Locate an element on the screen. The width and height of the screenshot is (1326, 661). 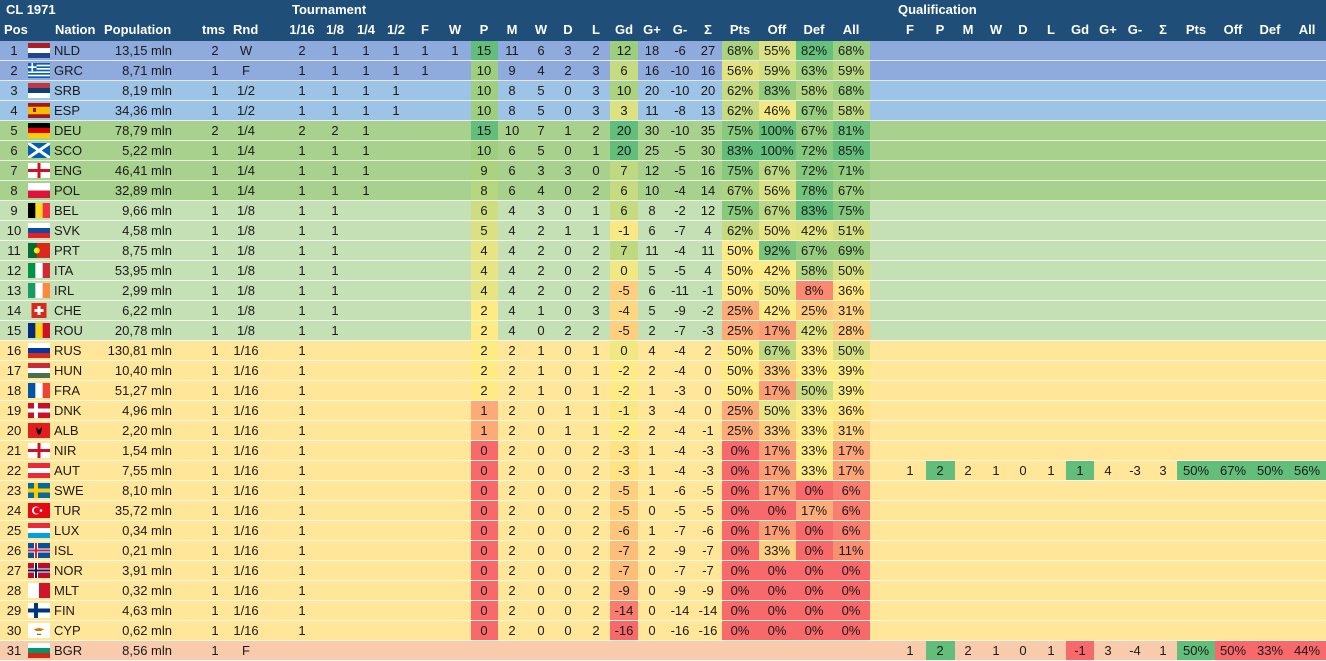
stat-cell-gd: 20 is located at coordinates (624, 150).